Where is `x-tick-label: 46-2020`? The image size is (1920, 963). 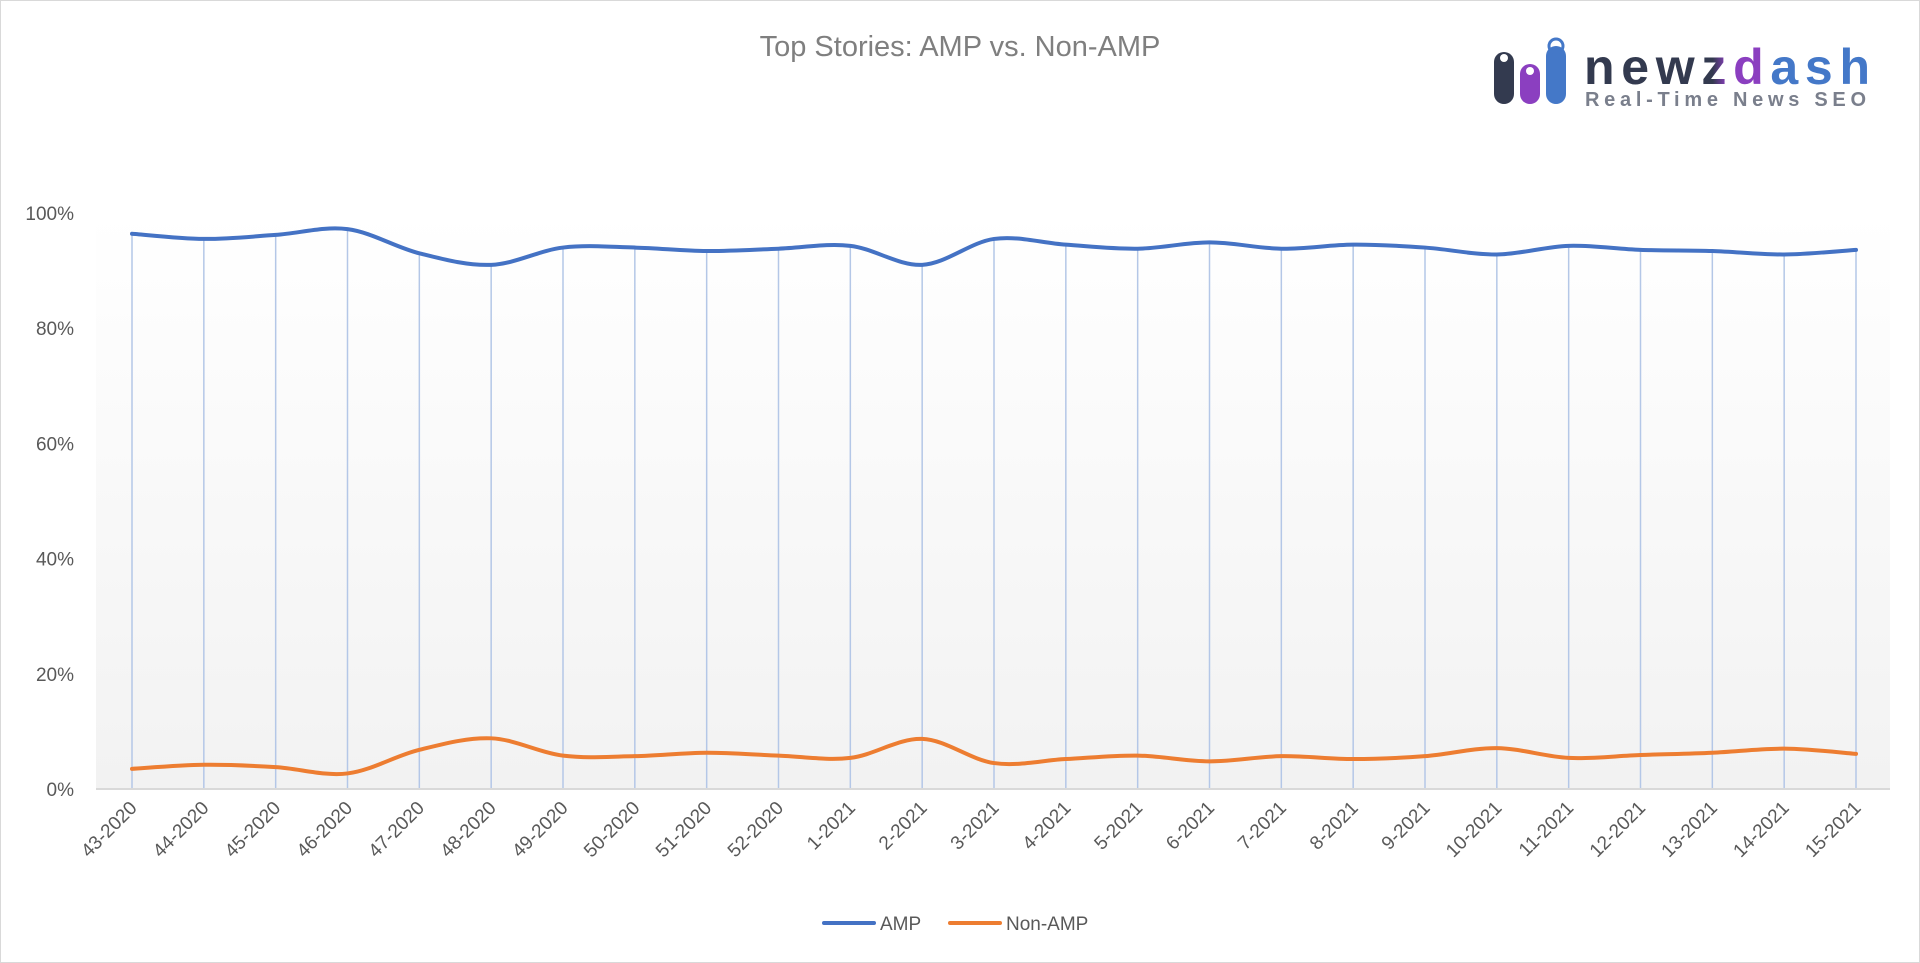
x-tick-label: 46-2020 is located at coordinates (325, 830).